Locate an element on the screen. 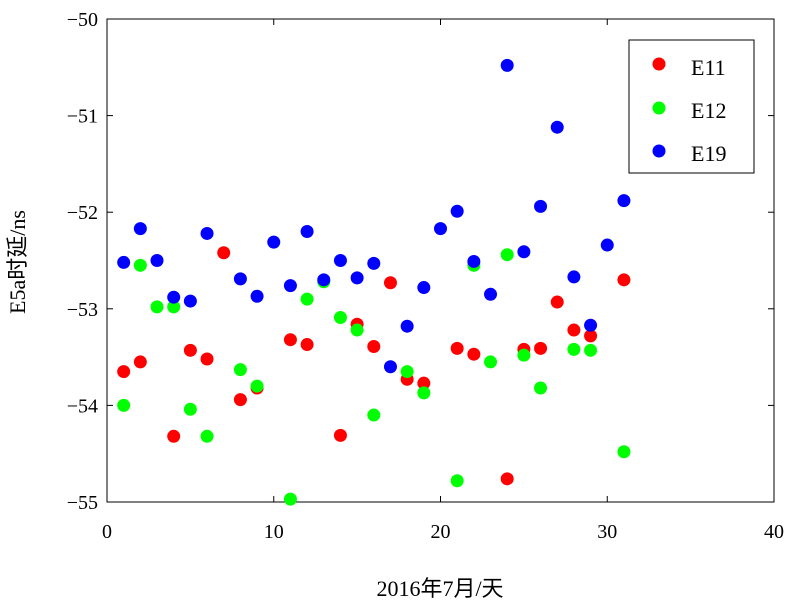  legend-box is located at coordinates (691, 106).